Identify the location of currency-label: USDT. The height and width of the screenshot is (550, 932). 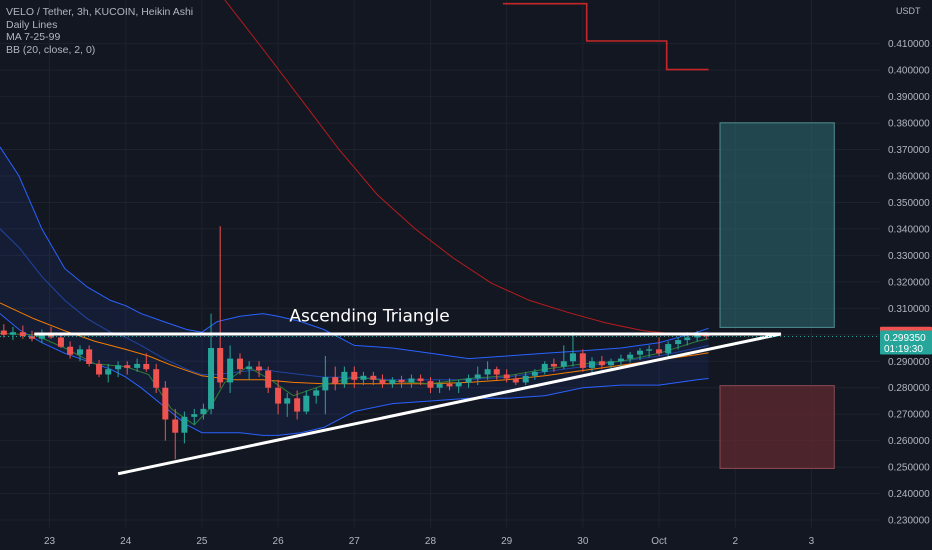
(908, 11).